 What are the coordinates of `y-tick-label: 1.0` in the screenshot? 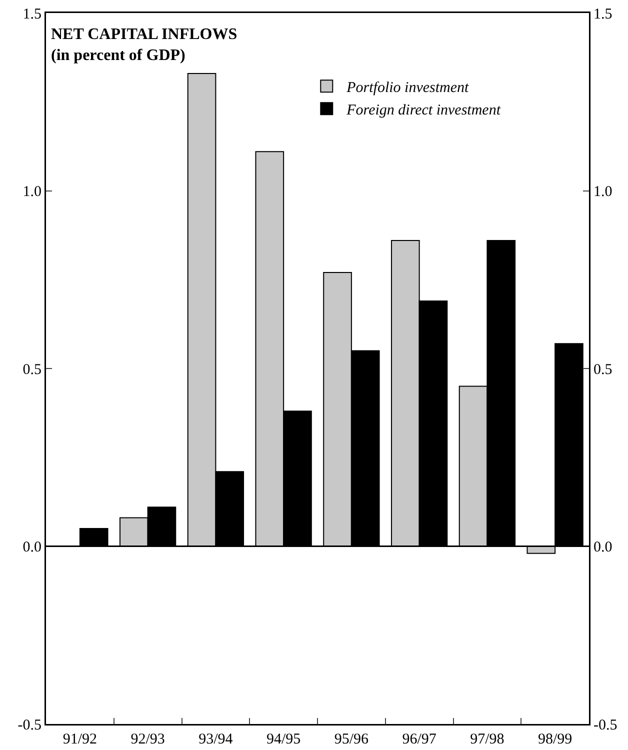 It's located at (32, 192).